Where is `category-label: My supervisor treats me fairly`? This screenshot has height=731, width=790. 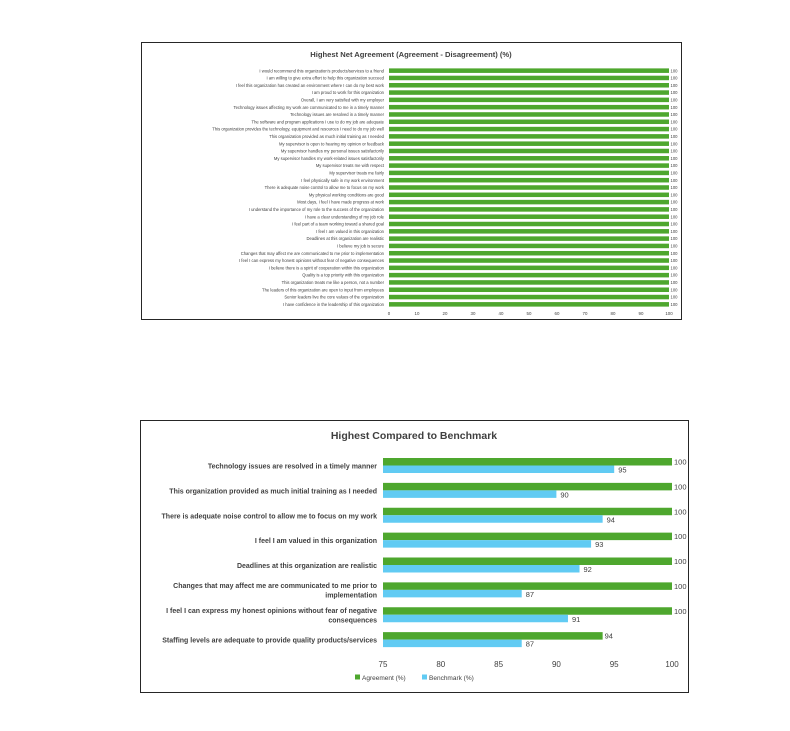
category-label: My supervisor treats me fairly is located at coordinates (357, 172).